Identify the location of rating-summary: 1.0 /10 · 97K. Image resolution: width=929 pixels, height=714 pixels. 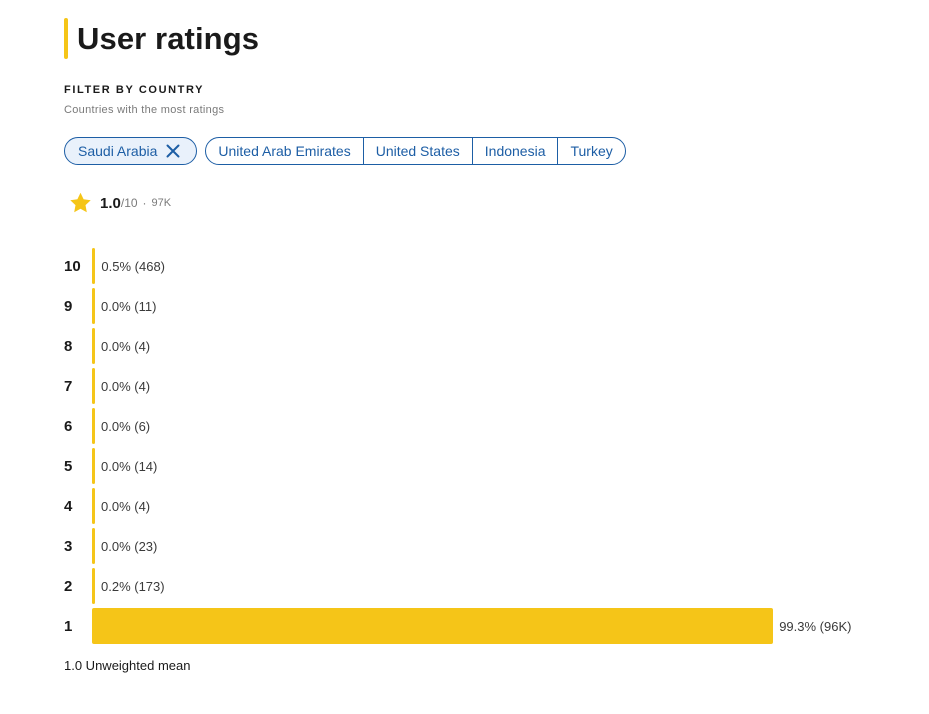
(119, 203).